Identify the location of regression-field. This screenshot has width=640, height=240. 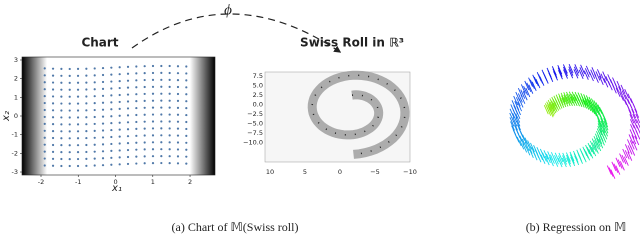
(574, 121).